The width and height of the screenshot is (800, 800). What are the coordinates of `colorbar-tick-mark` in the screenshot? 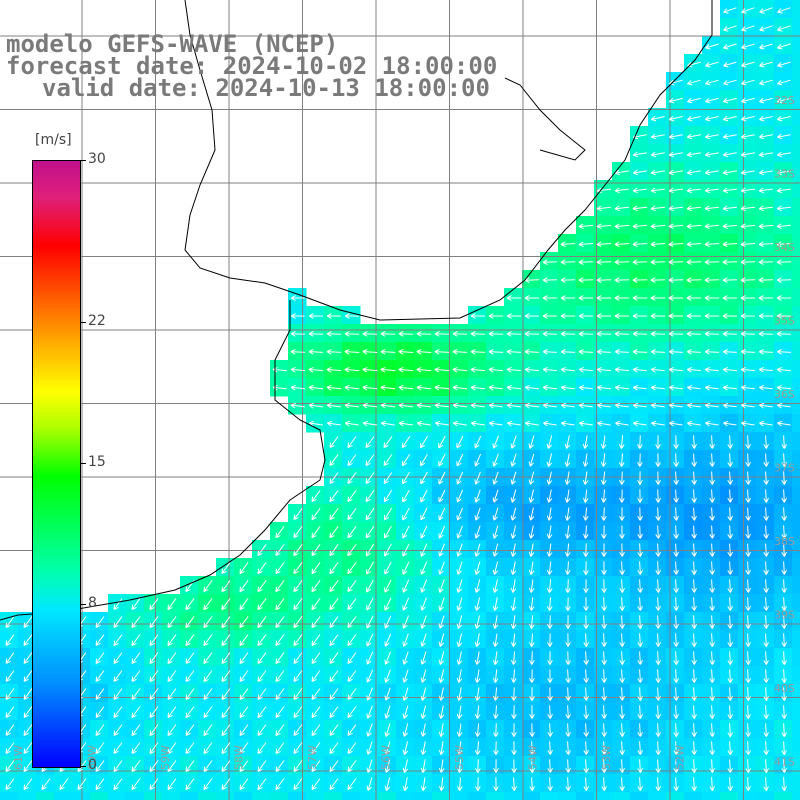 It's located at (83, 766).